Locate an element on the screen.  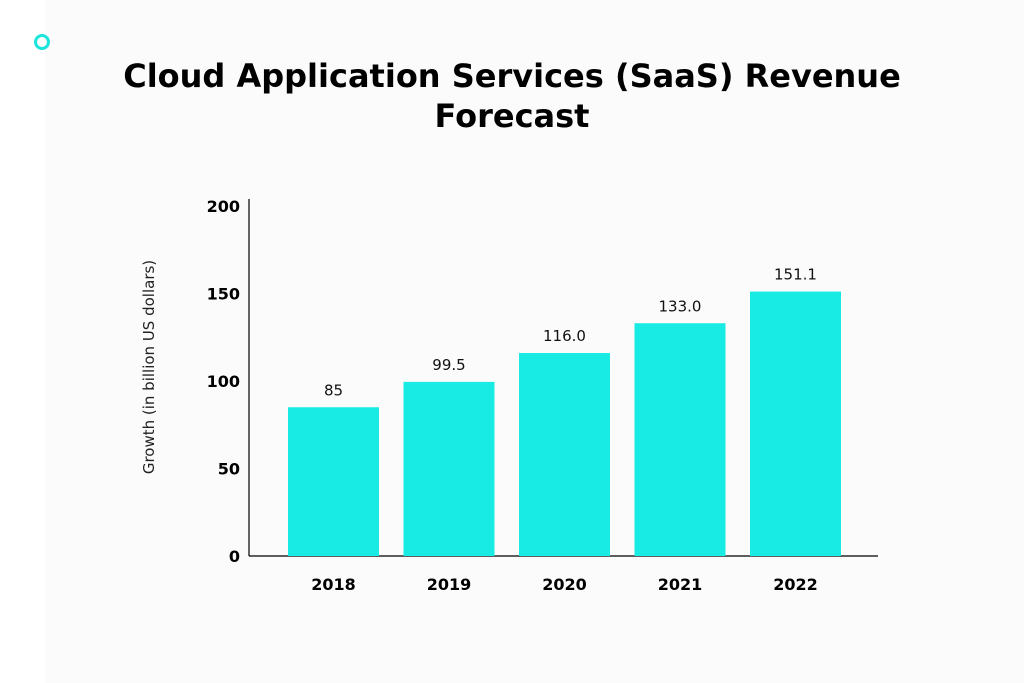
bar-2022 is located at coordinates (795, 423).